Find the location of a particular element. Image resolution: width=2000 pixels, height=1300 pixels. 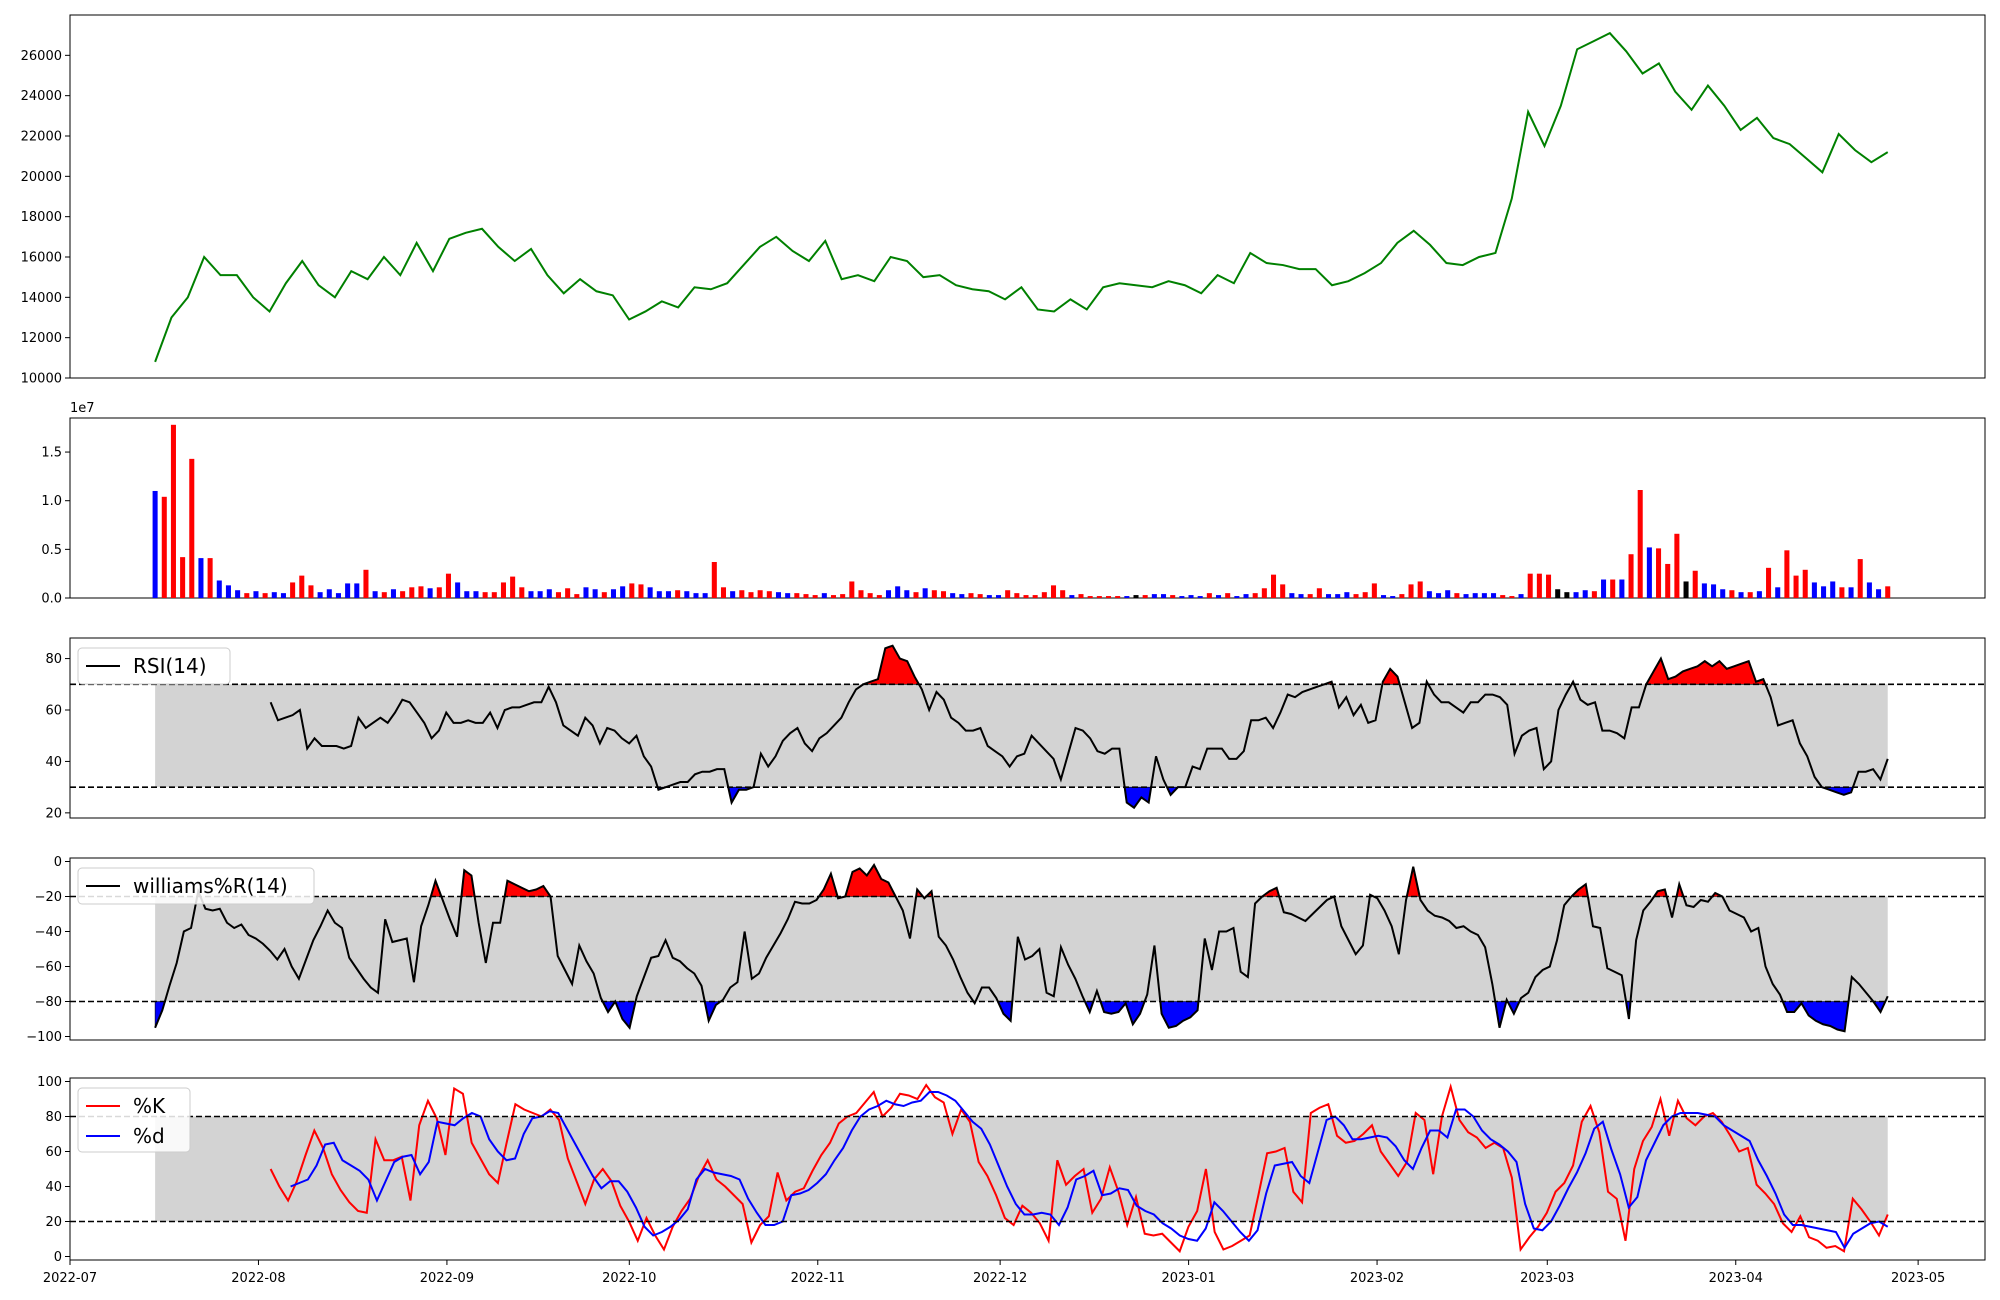

y-tick-label: 26000 is located at coordinates (41, 56).